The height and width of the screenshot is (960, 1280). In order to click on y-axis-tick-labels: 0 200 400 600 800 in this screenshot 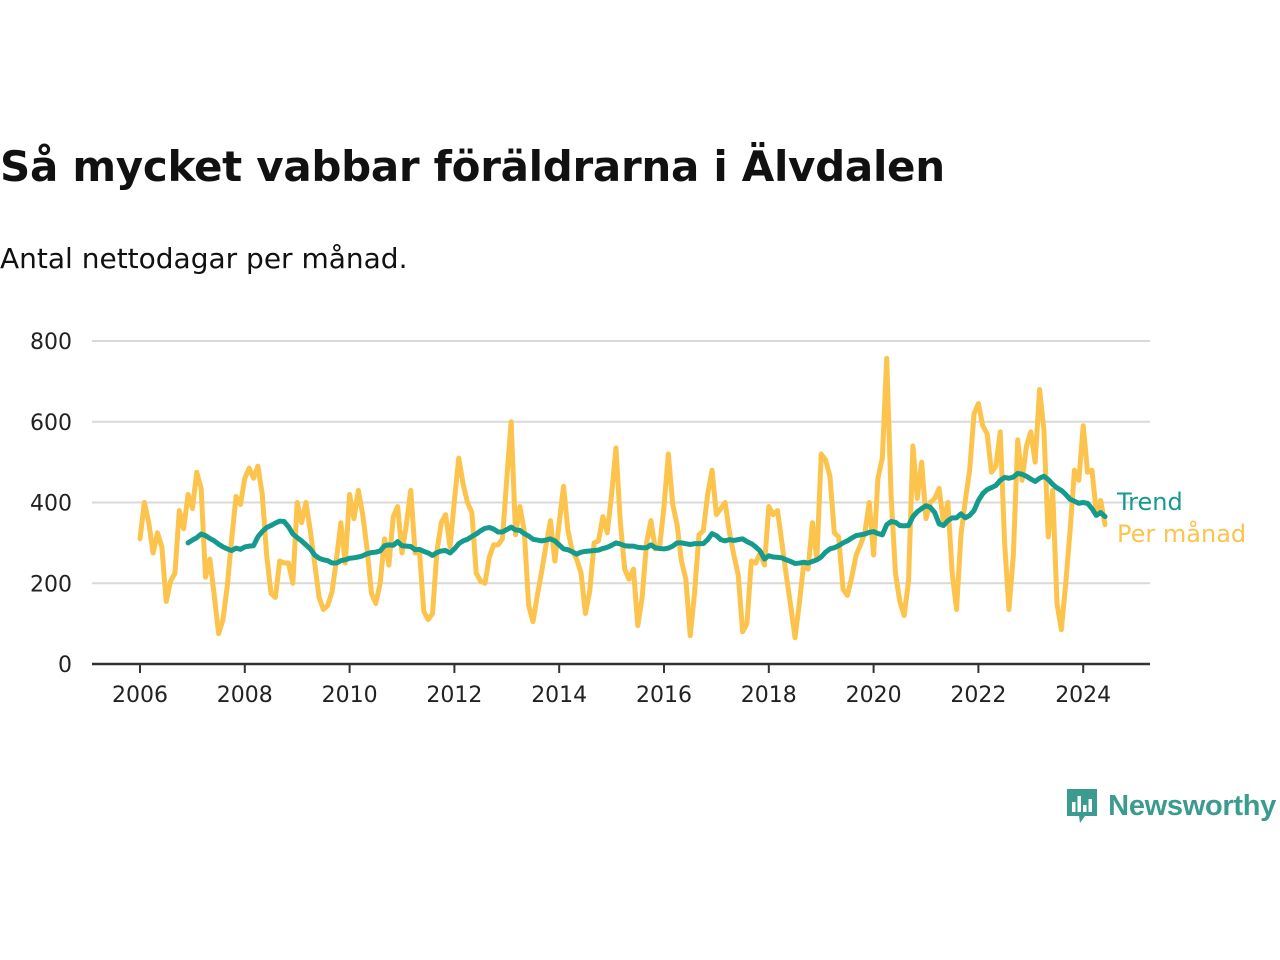, I will do `click(51, 504)`.